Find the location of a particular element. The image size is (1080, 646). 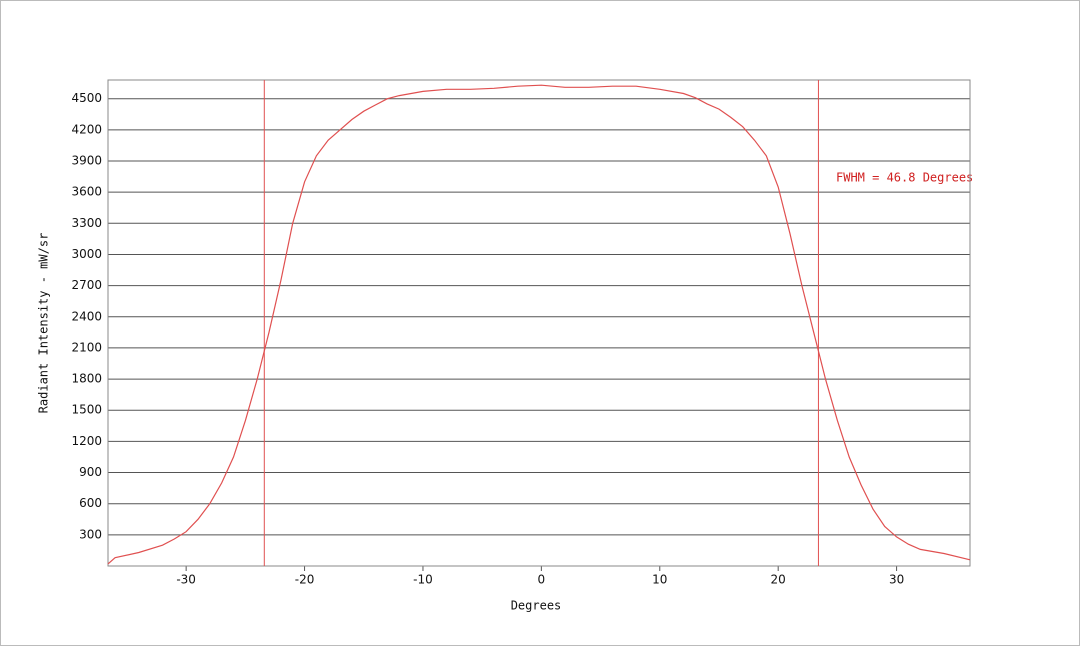

x-tick-label: 0 is located at coordinates (542, 580).